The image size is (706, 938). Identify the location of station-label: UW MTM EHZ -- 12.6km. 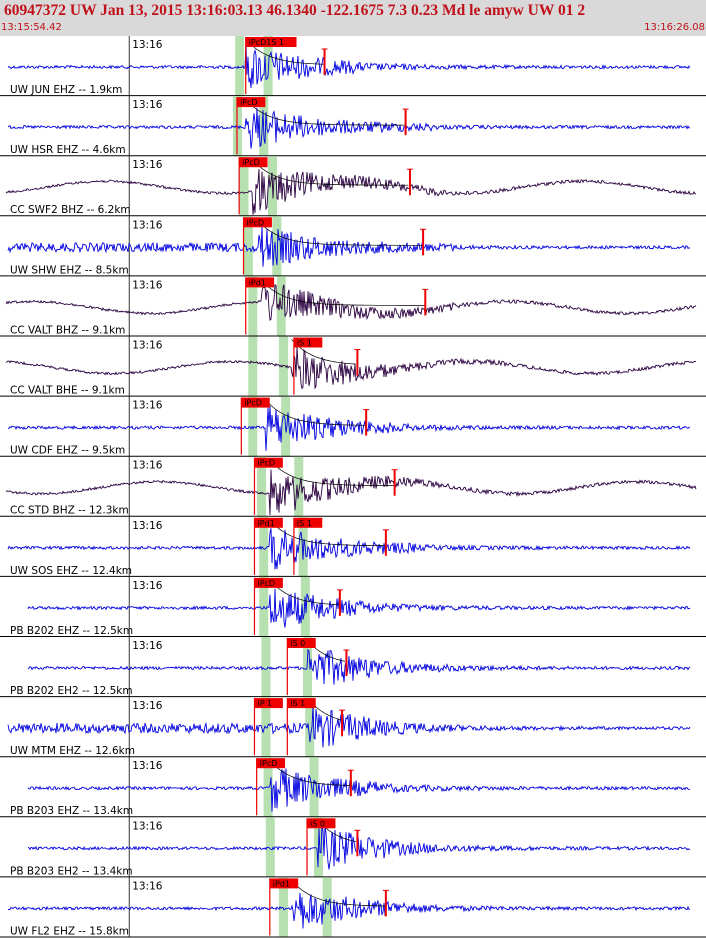
(72, 751).